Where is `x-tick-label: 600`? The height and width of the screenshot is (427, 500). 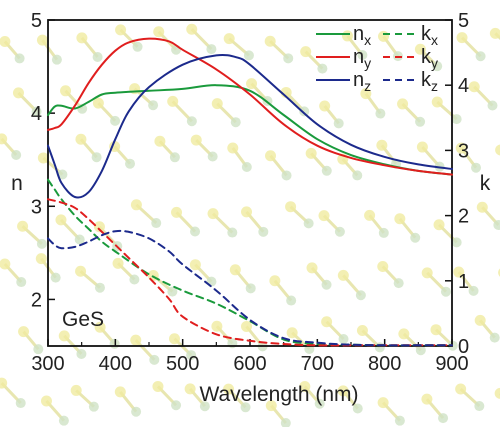
x-tick-label: 600 is located at coordinates (249, 364).